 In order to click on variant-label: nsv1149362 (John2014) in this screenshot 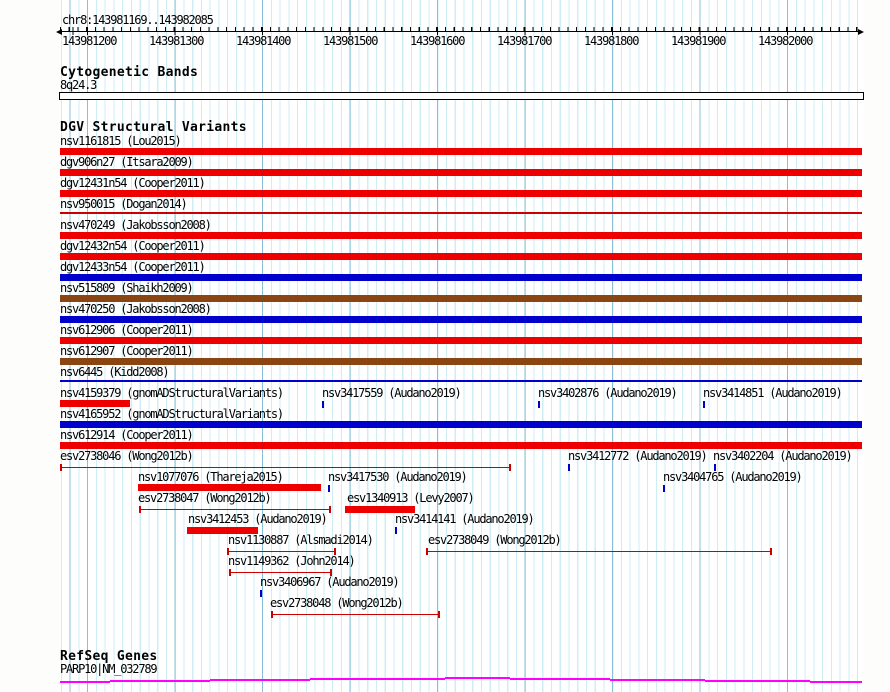, I will do `click(292, 561)`.